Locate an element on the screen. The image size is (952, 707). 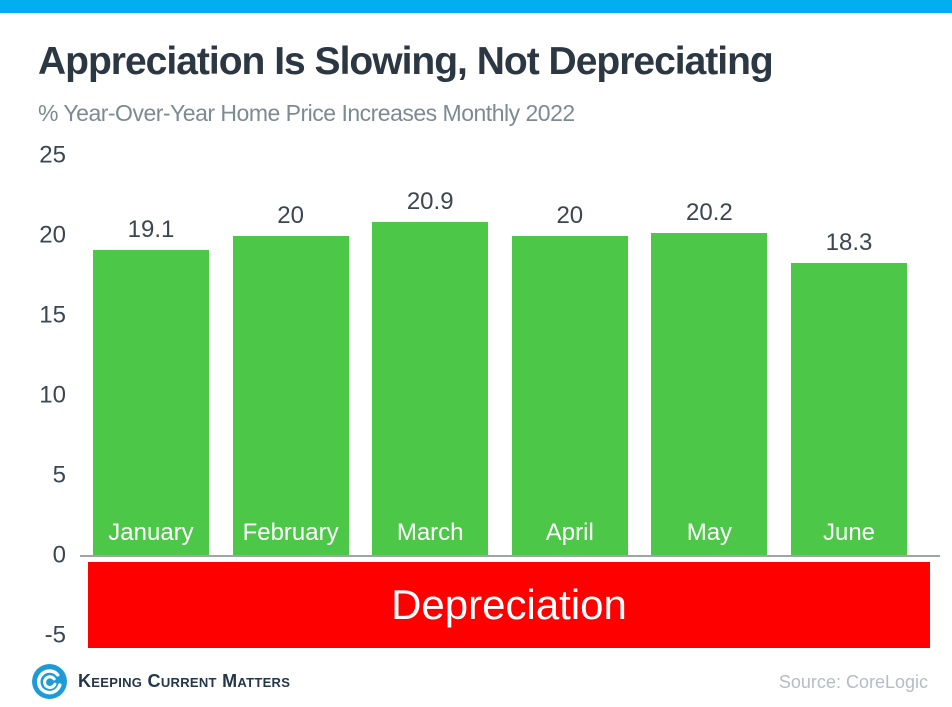
source-credit: Source: CoreLogic is located at coordinates (853, 682).